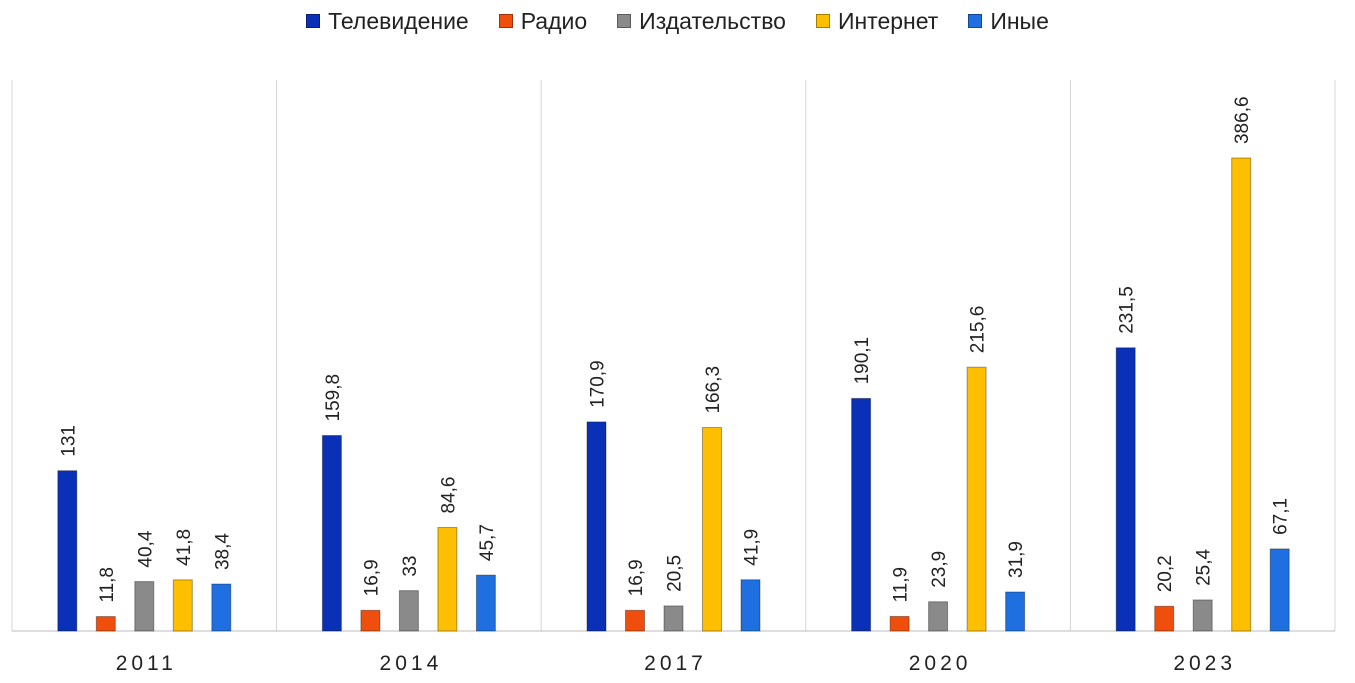 This screenshot has height=683, width=1355. I want to click on legend-item-radio: Радио, so click(543, 21).